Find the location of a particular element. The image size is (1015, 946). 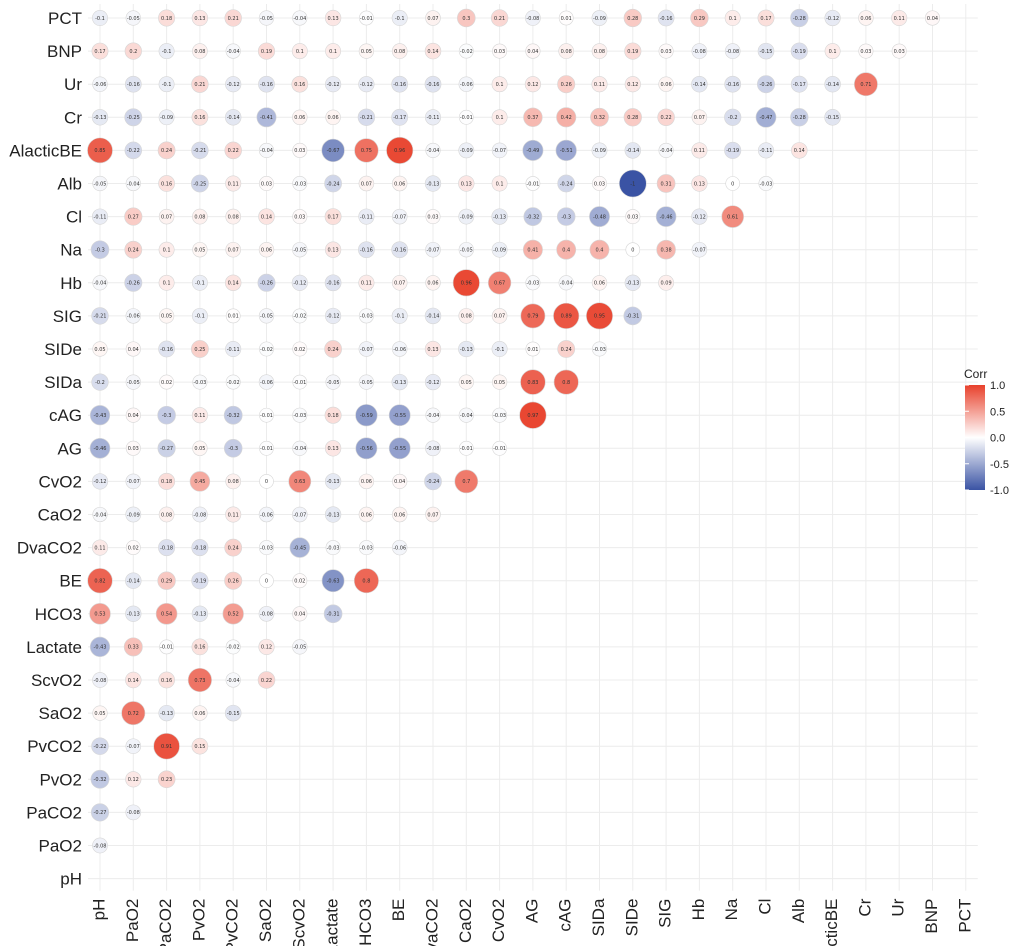

corr-label-cl-pvco2: 0.08 is located at coordinates (233, 217).